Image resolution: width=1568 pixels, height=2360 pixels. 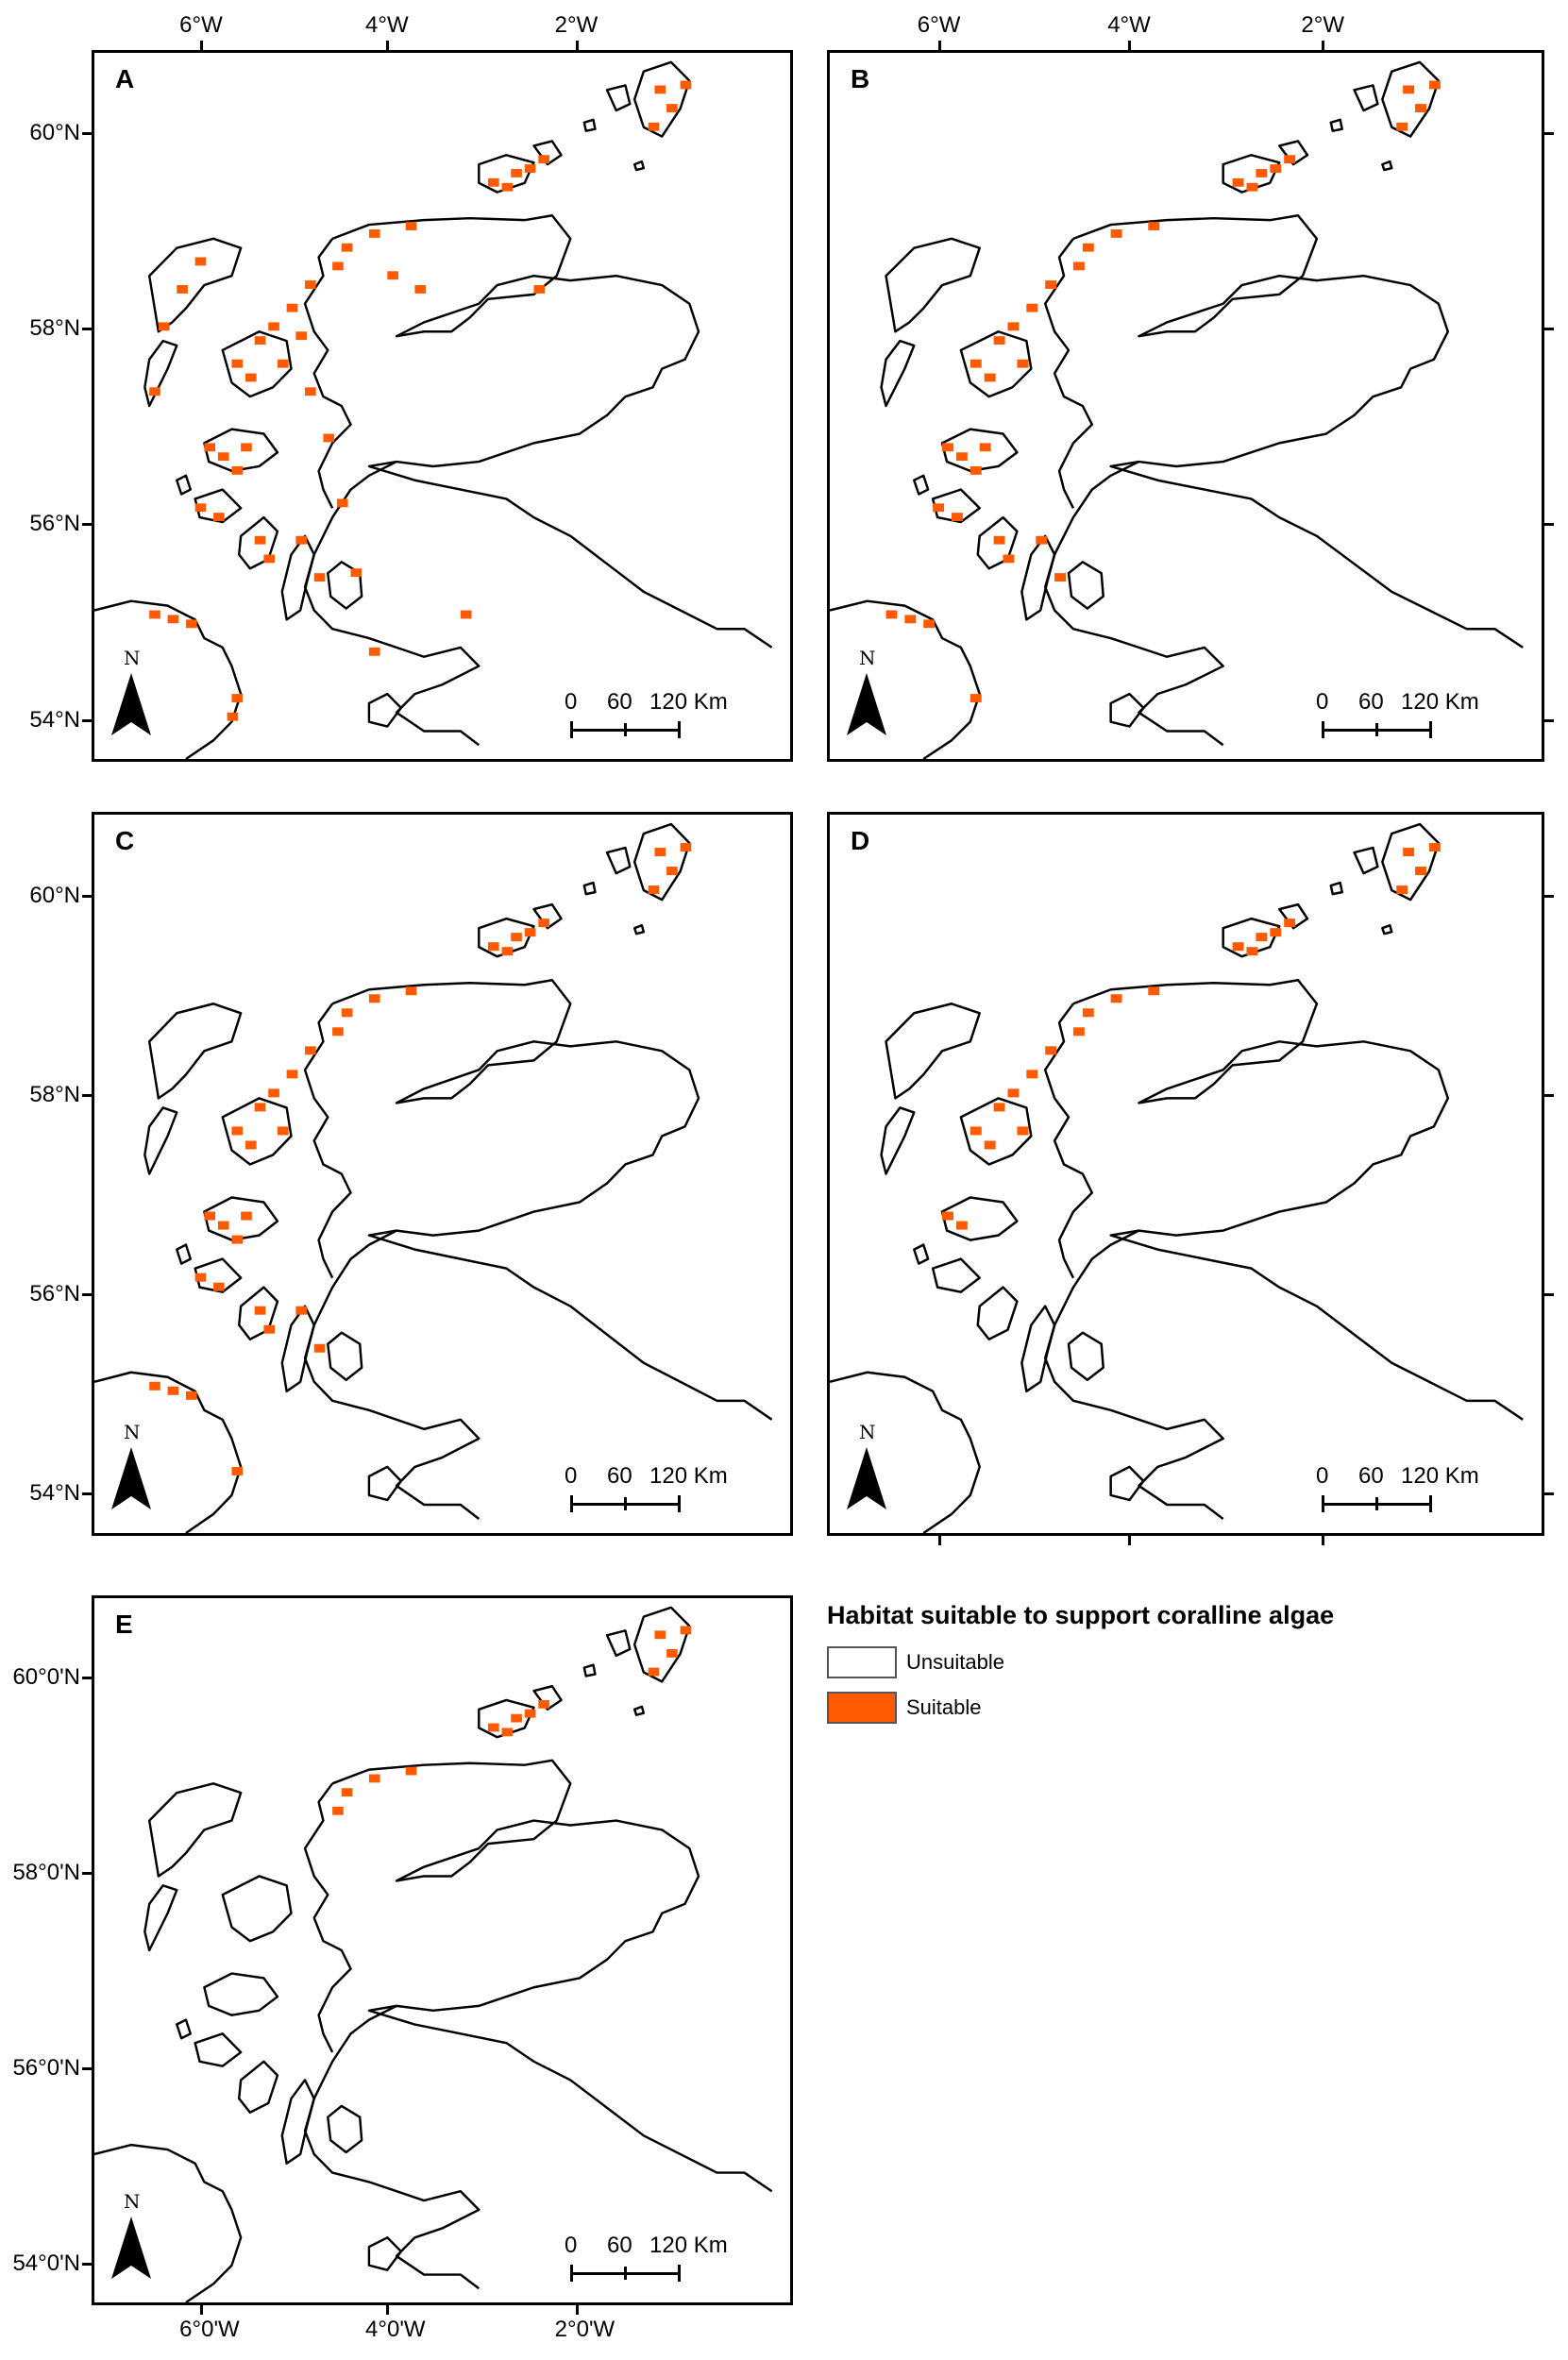 I want to click on latitude-label: 60°N, so click(x=54, y=896).